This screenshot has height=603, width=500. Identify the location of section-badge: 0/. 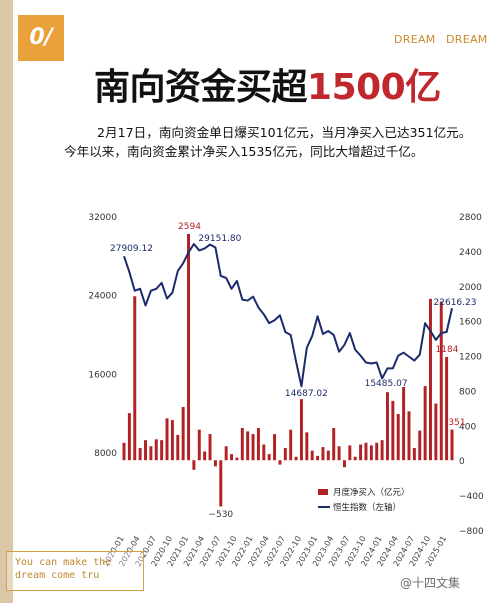
(41, 38).